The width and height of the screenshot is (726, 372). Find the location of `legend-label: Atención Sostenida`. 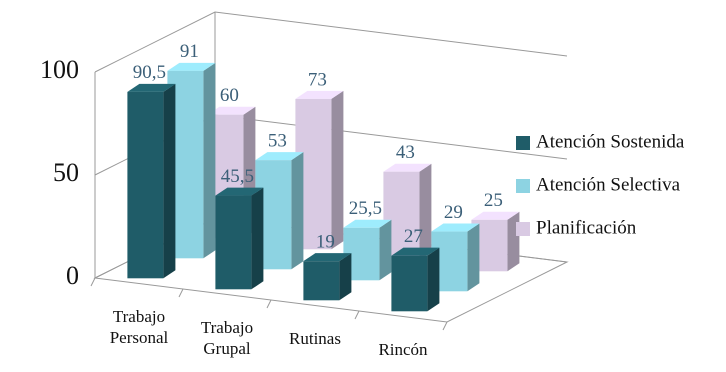

legend-label: Atención Sostenida is located at coordinates (610, 141).